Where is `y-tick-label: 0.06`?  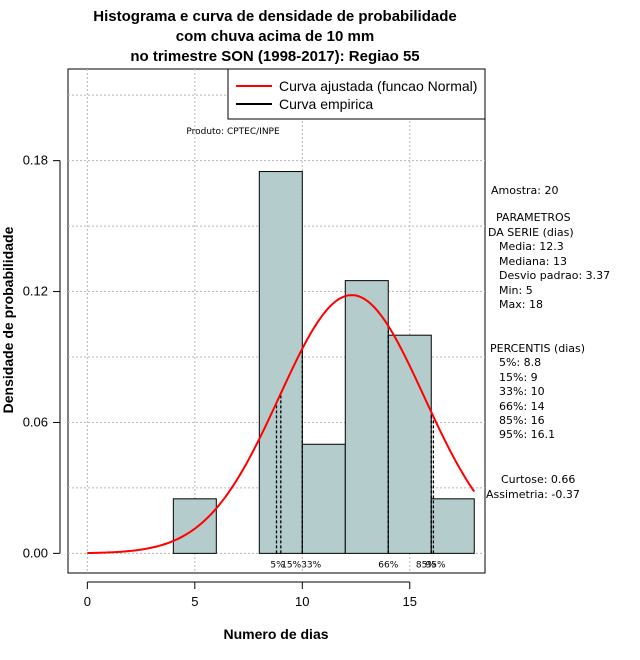
y-tick-label: 0.06 is located at coordinates (35, 421).